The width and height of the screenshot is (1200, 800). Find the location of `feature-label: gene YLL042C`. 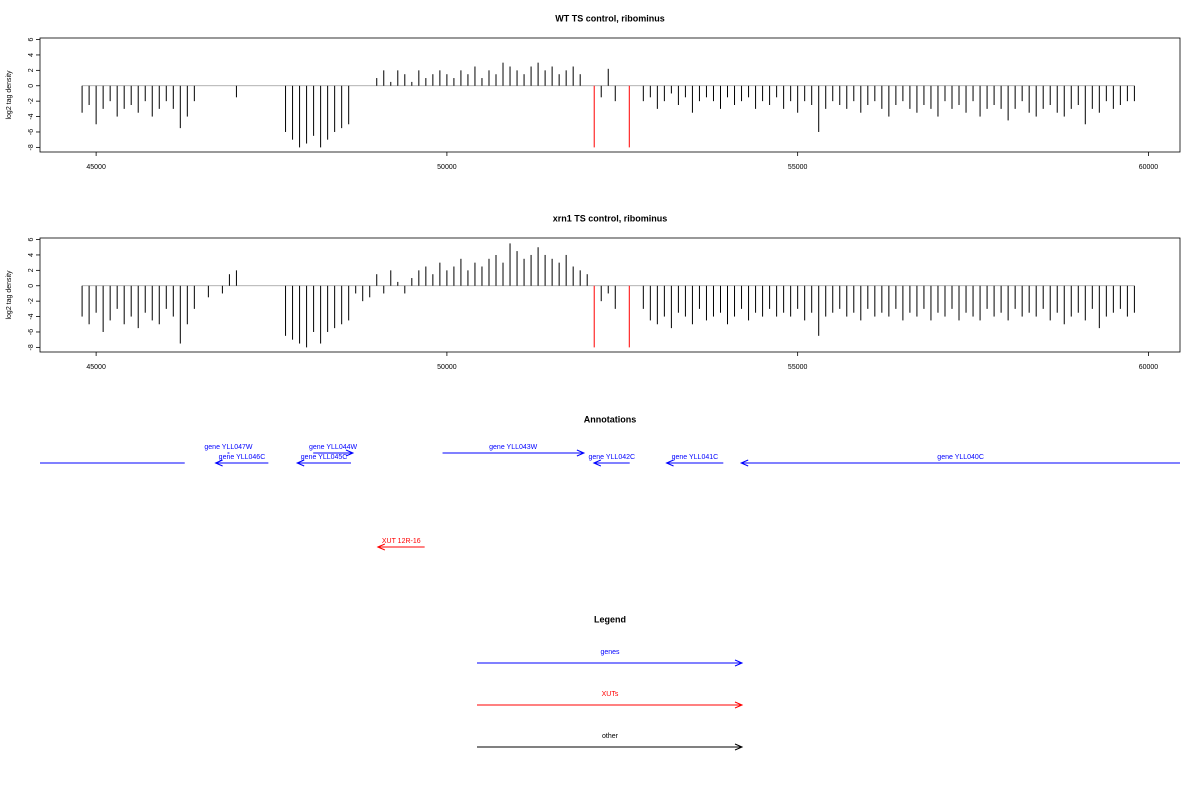

feature-label: gene YLL042C is located at coordinates (611, 457).